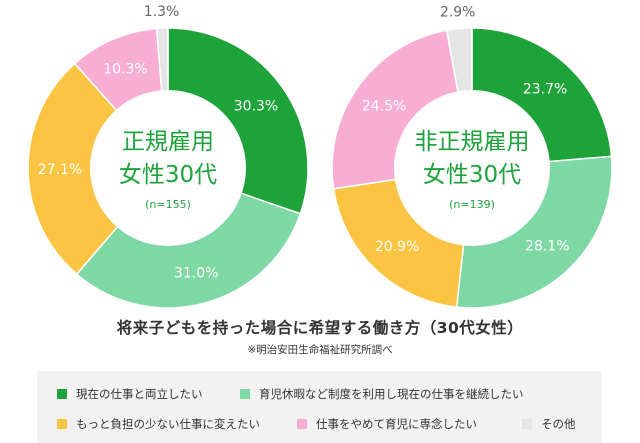  What do you see at coordinates (60, 170) in the screenshot?
I see `slice-label: 27.1%` at bounding box center [60, 170].